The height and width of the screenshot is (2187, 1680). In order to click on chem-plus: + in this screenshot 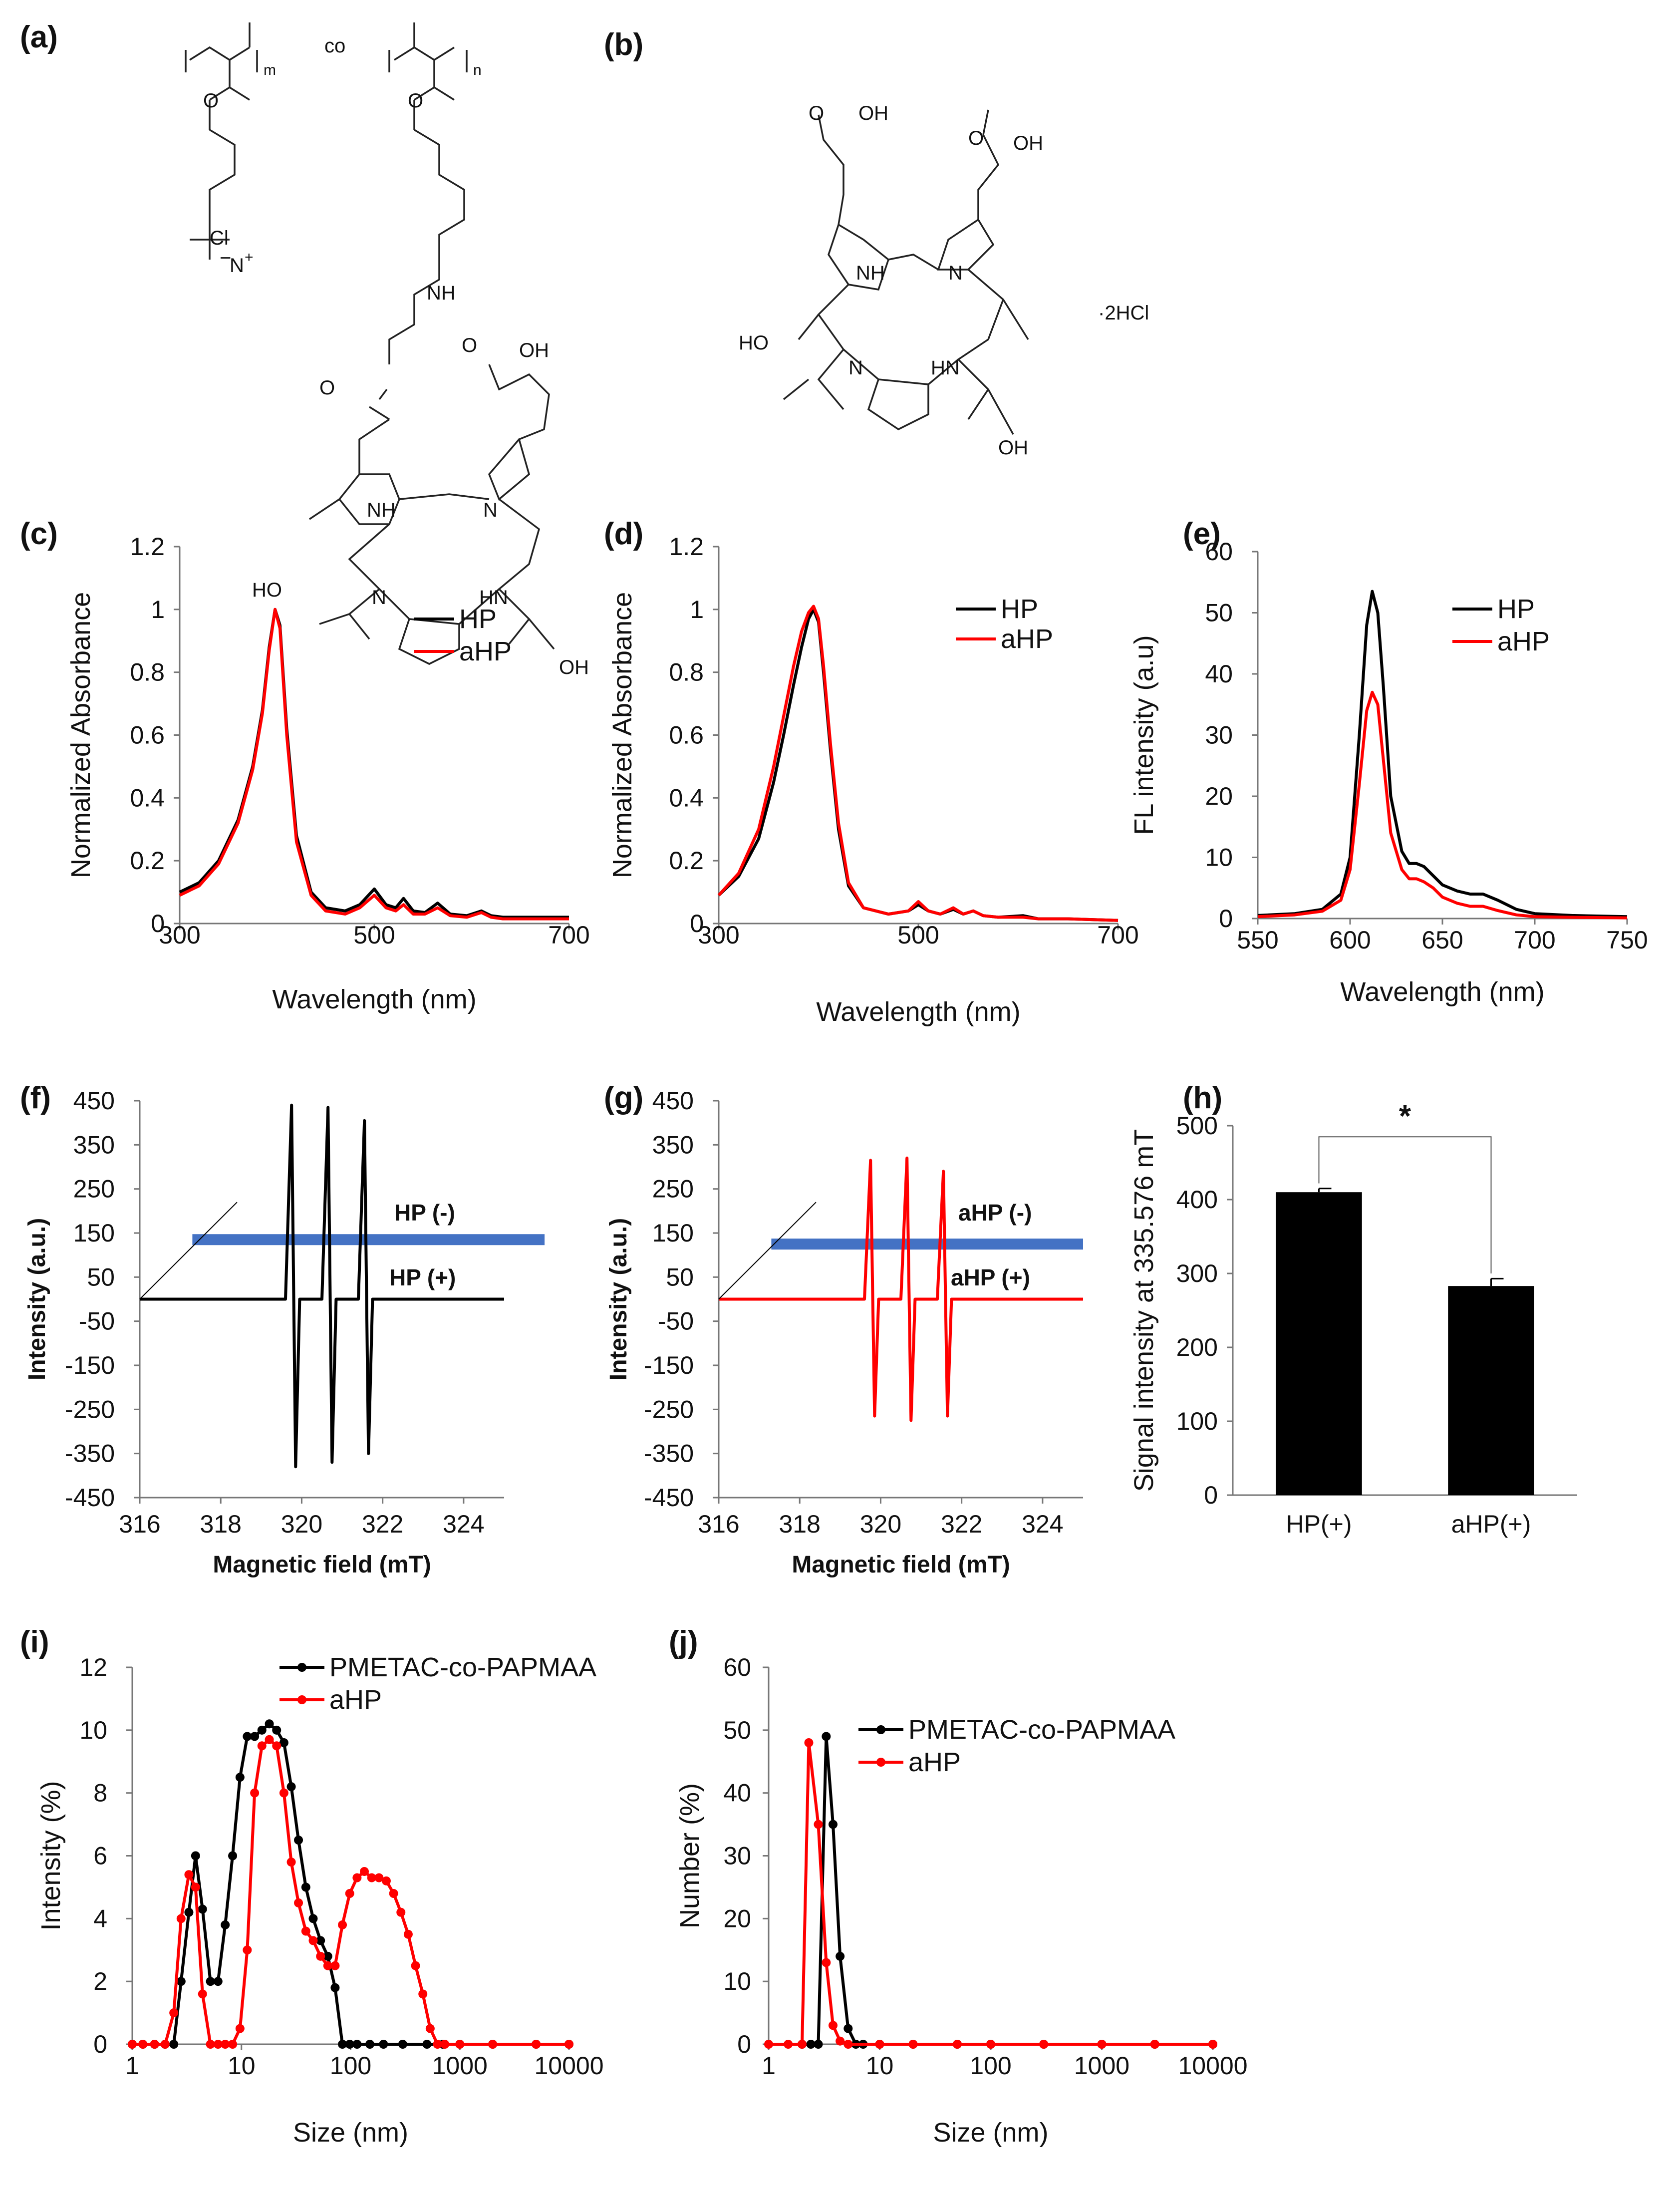, I will do `click(249, 257)`.